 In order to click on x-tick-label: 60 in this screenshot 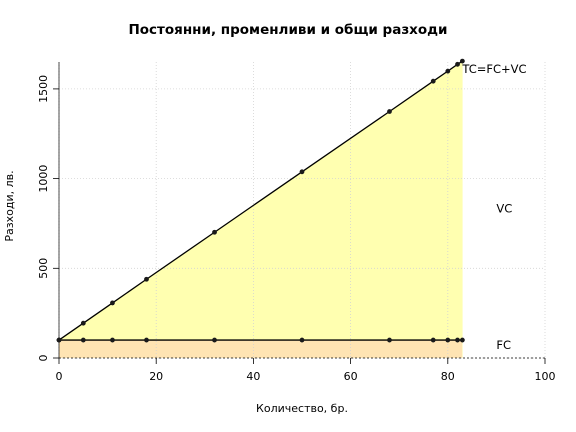, I will do `click(351, 376)`.